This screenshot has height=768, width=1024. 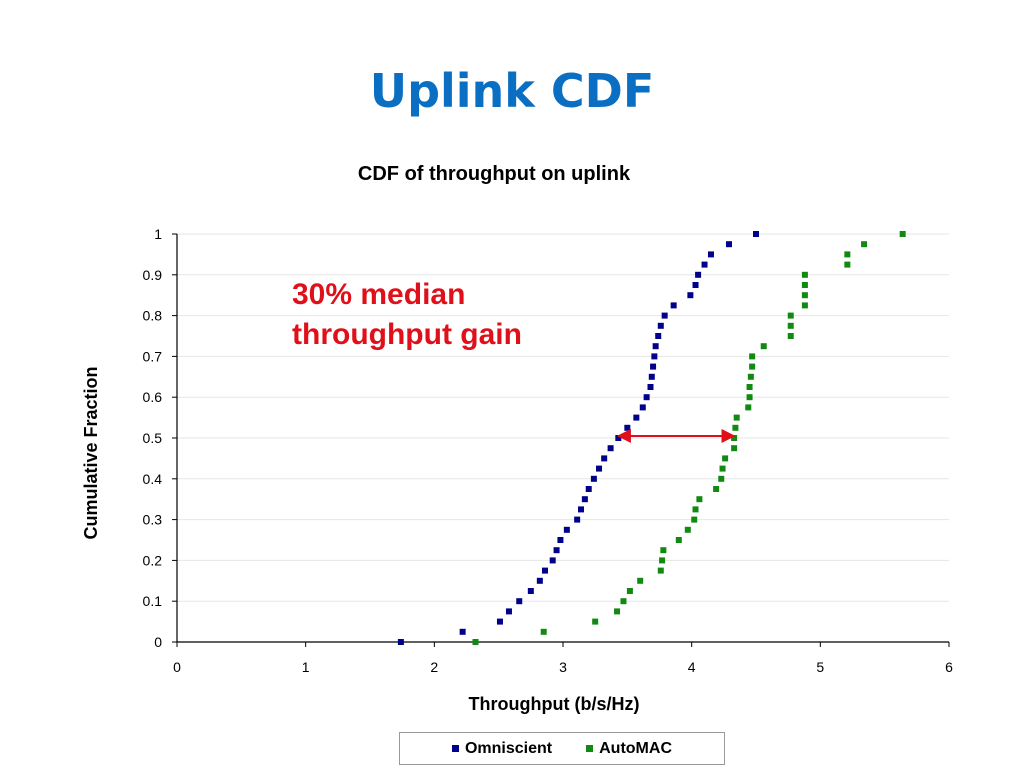 I want to click on x-tick-label: 1, so click(x=306, y=667).